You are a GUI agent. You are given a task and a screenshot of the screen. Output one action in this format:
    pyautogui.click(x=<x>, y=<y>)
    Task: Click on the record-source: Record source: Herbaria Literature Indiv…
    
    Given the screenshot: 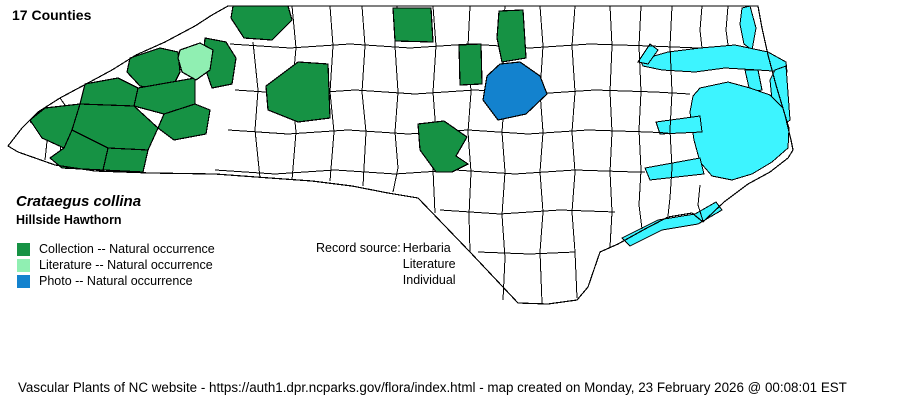 What is the action you would take?
    pyautogui.click(x=386, y=265)
    